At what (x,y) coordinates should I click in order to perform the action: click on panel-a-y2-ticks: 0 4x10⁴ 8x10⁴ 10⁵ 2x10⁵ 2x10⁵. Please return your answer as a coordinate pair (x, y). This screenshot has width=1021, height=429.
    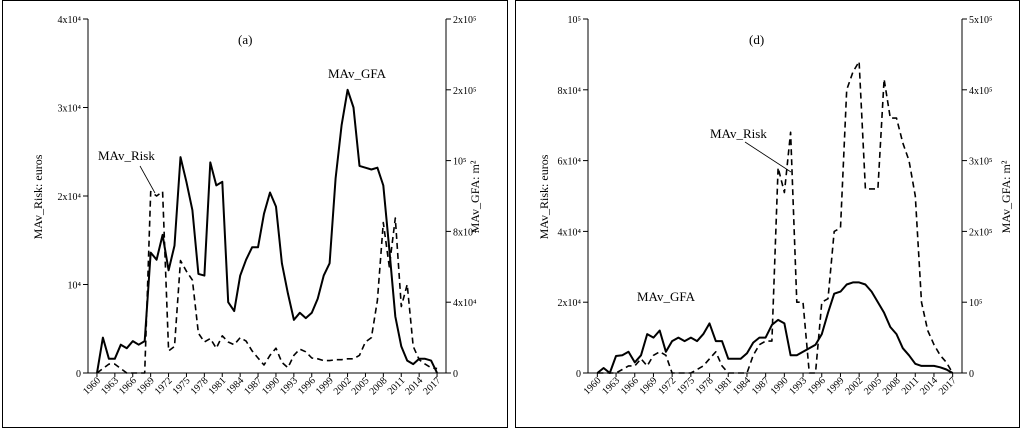
    Looking at the image, I should click on (461, 197).